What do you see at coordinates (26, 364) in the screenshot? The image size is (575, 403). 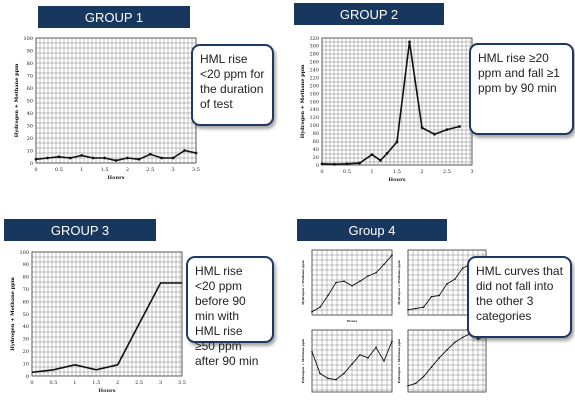 I see `y-tick-label: 10` at bounding box center [26, 364].